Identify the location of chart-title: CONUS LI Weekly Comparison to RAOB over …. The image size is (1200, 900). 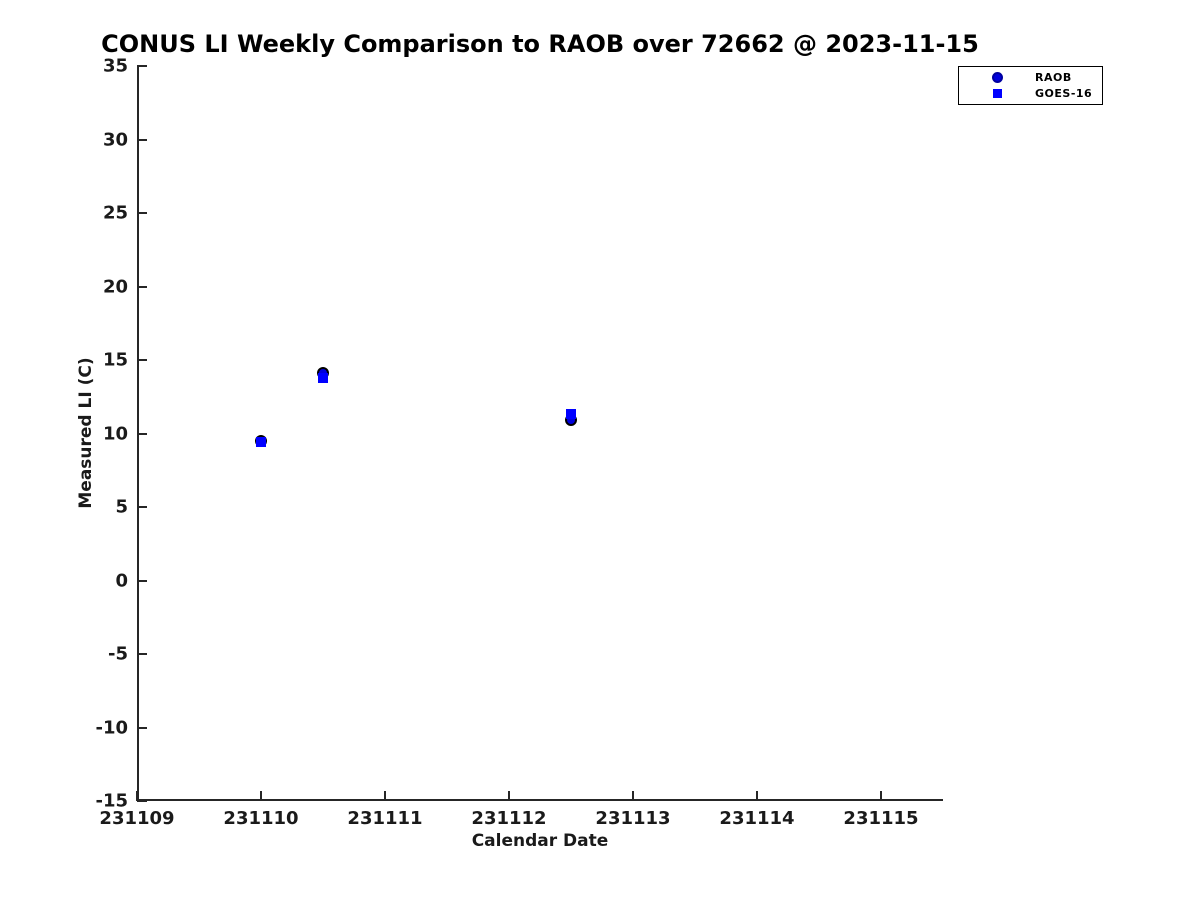
(540, 44).